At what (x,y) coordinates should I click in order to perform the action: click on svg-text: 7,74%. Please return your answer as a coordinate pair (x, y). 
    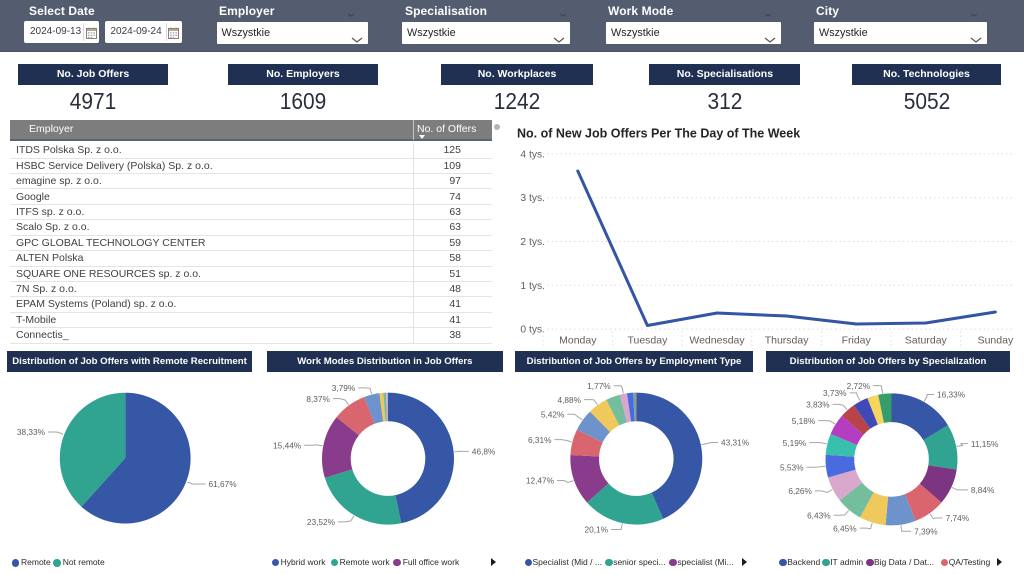
    Looking at the image, I should click on (958, 518).